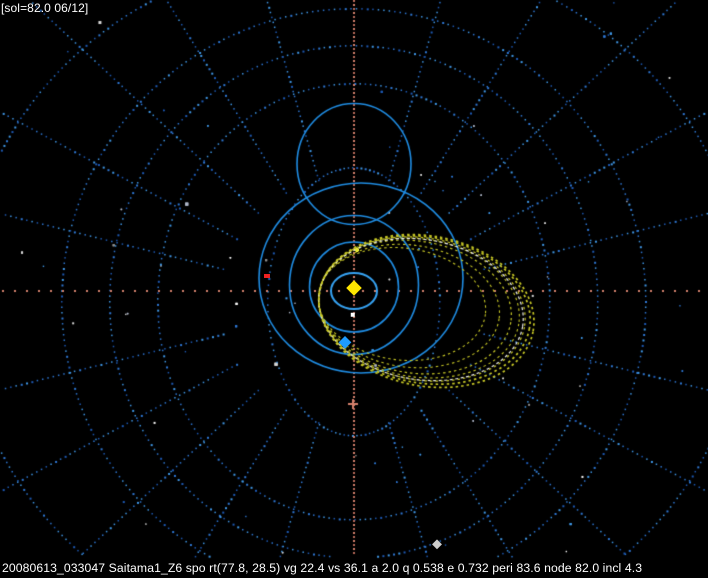 The image size is (708, 578). What do you see at coordinates (45, 8) in the screenshot?
I see `solar-longitude-label: [sol=82.0 06/12]` at bounding box center [45, 8].